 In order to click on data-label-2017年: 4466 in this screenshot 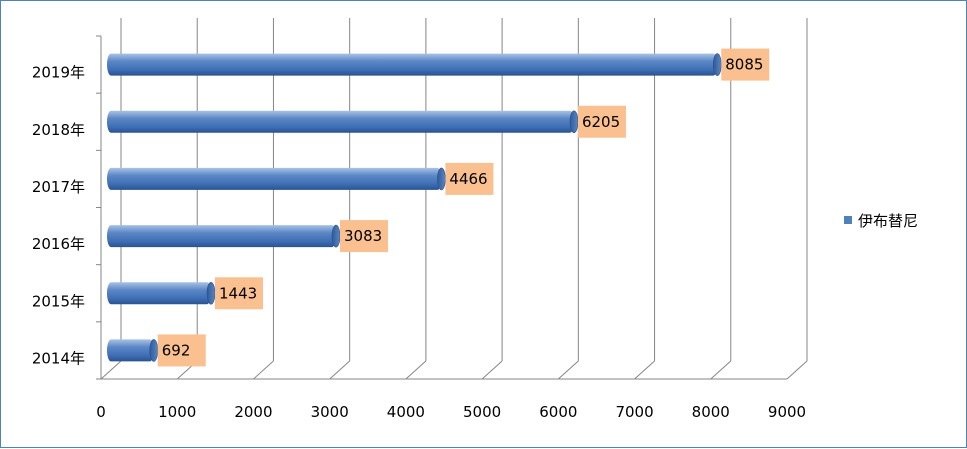, I will do `click(469, 178)`.